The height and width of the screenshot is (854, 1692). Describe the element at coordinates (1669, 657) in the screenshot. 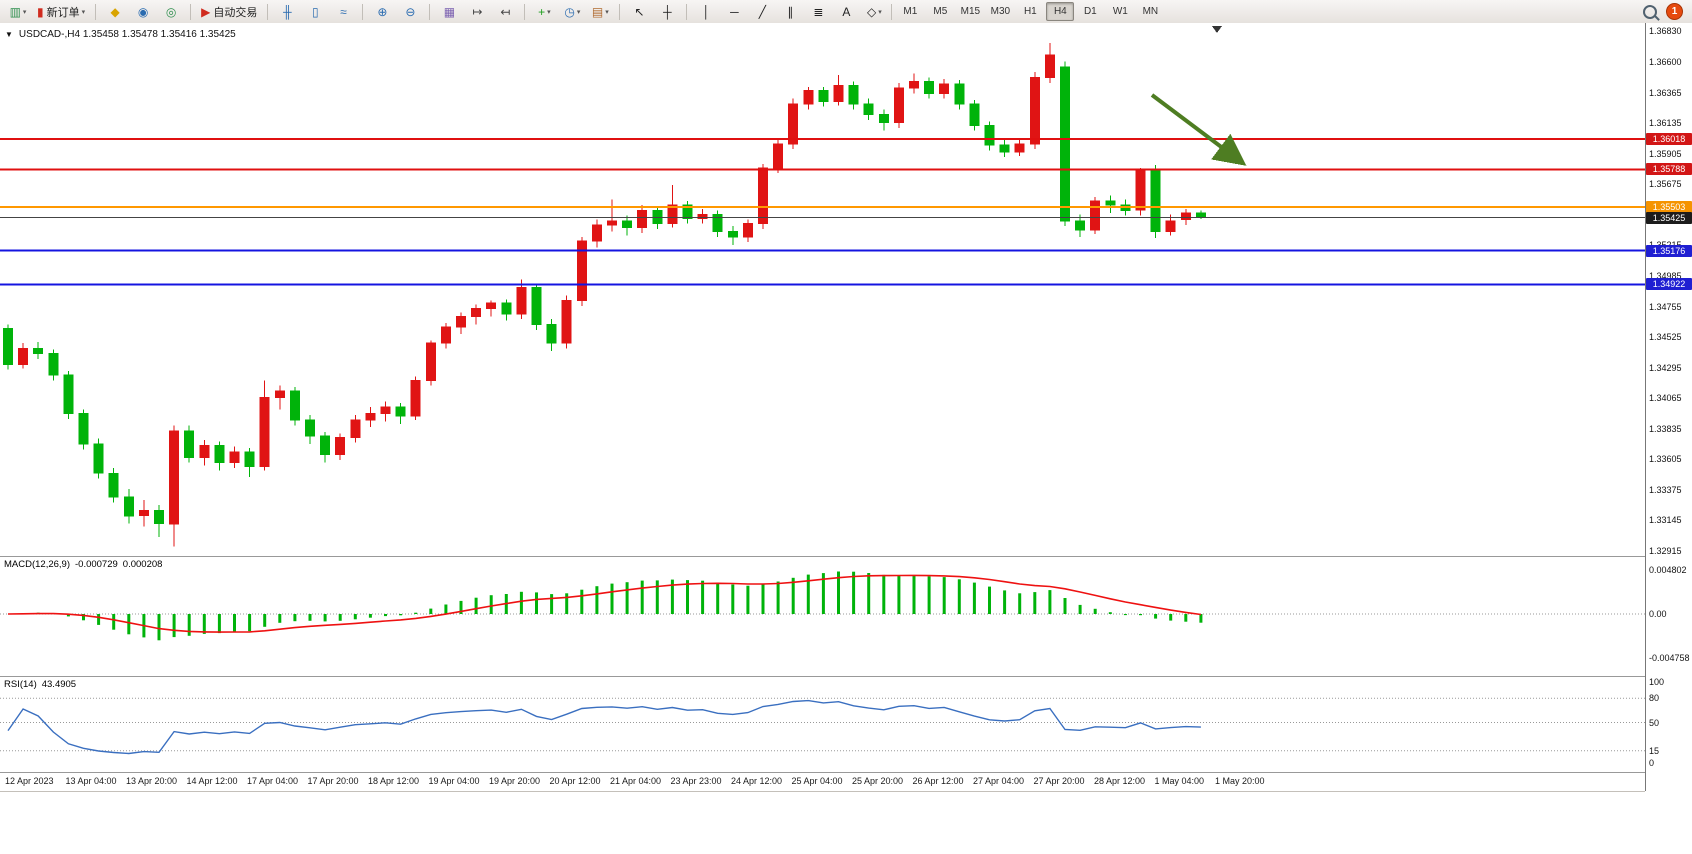

I see `macd-axis-label: -0.004758` at that location.